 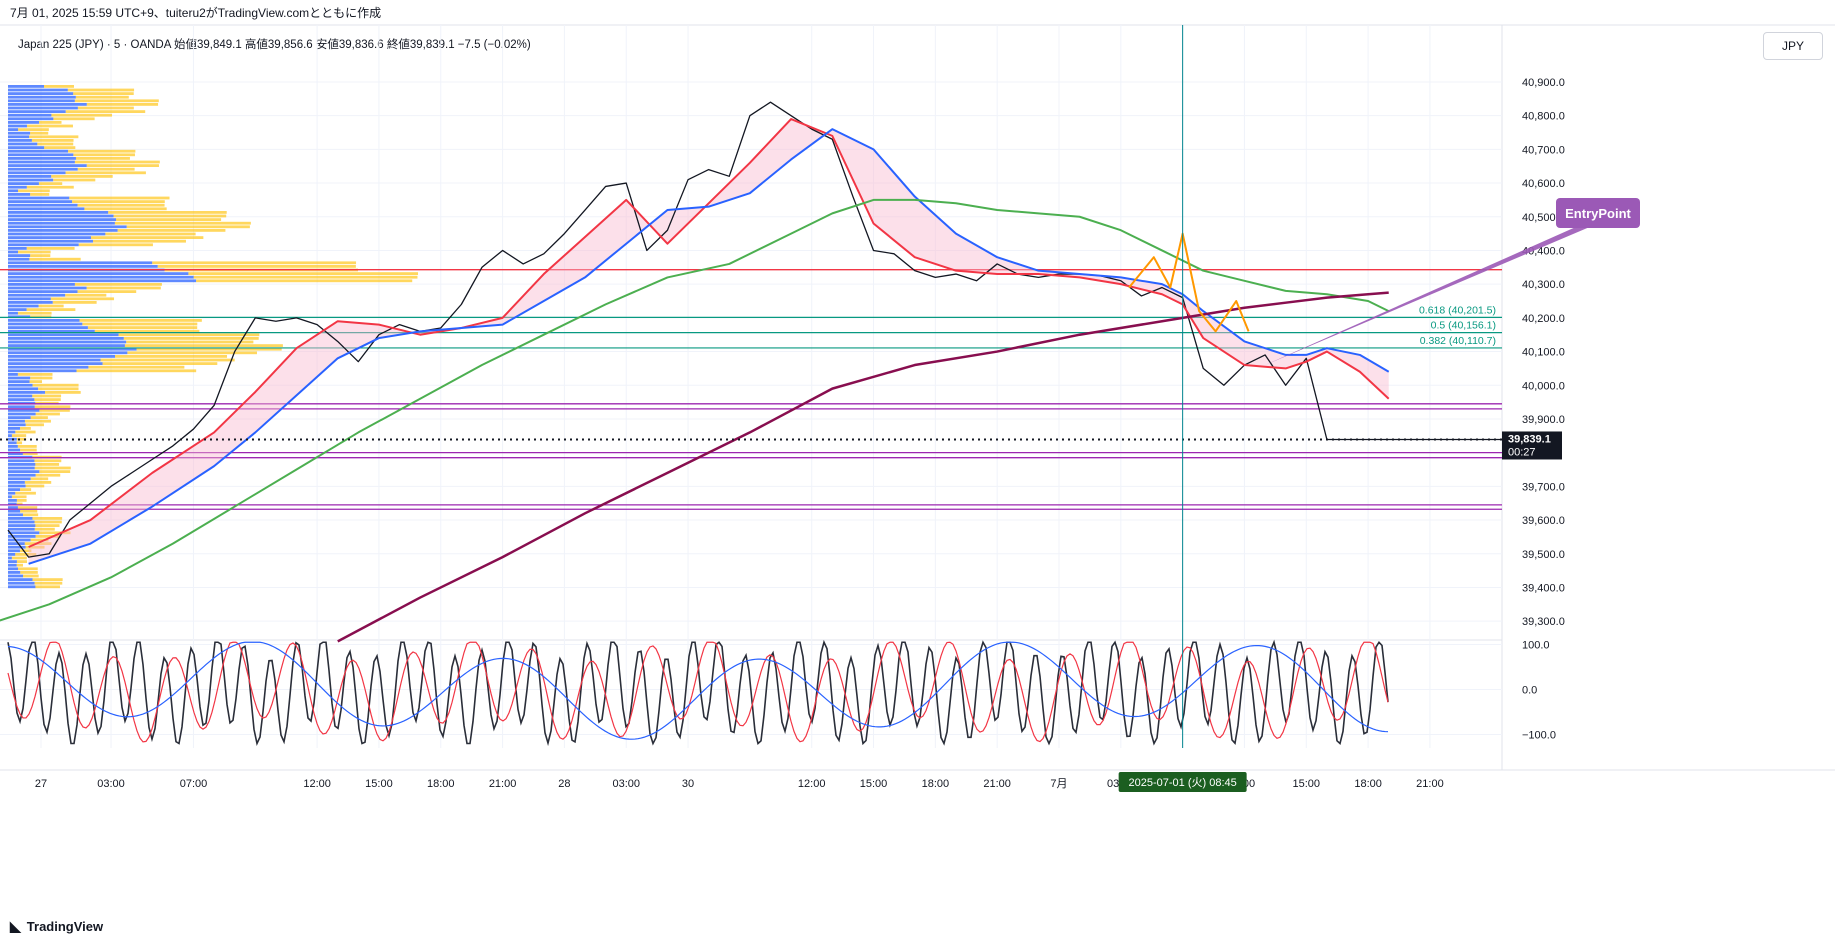 I want to click on time-tick-label: 7月, so click(x=1058, y=784).